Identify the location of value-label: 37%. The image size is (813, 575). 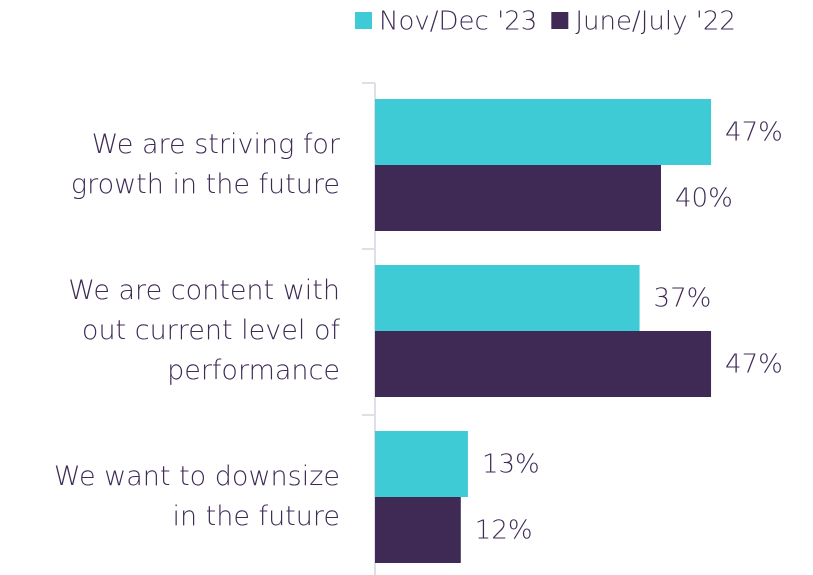
(683, 299).